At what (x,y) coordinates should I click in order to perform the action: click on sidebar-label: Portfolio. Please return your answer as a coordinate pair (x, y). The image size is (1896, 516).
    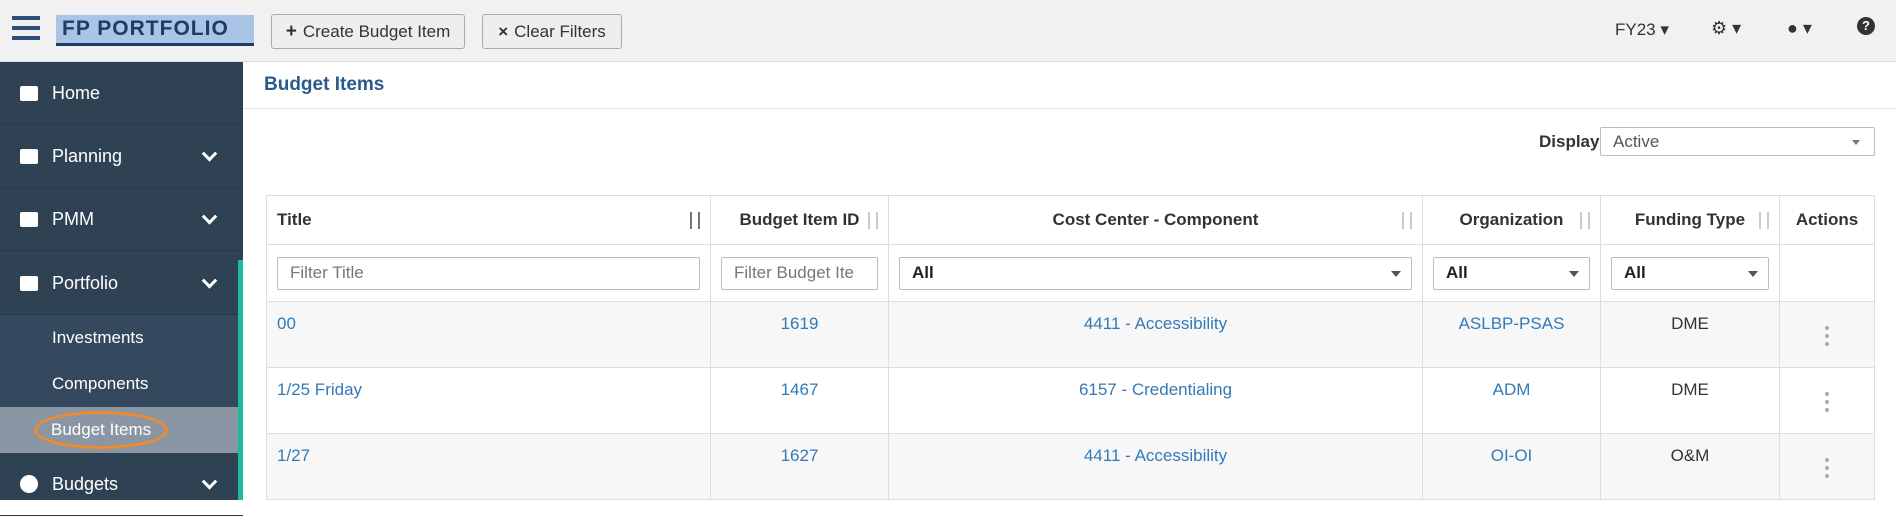
    Looking at the image, I should click on (85, 282).